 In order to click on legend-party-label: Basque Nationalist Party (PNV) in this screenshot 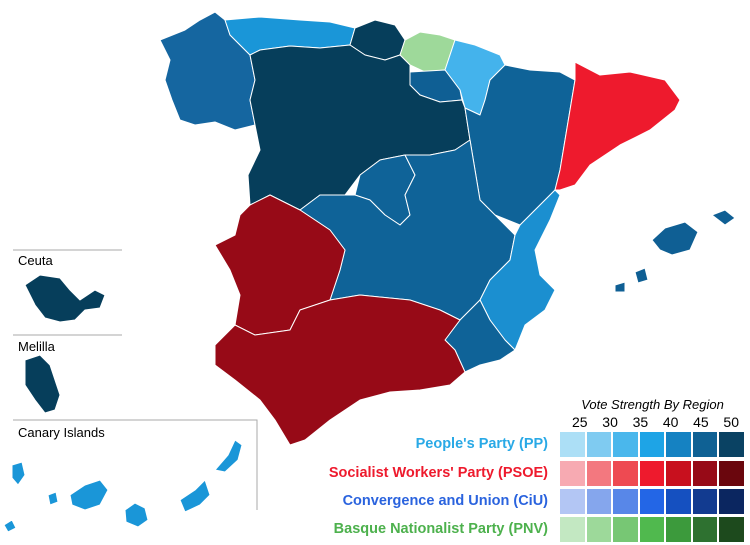, I will do `click(440, 529)`.